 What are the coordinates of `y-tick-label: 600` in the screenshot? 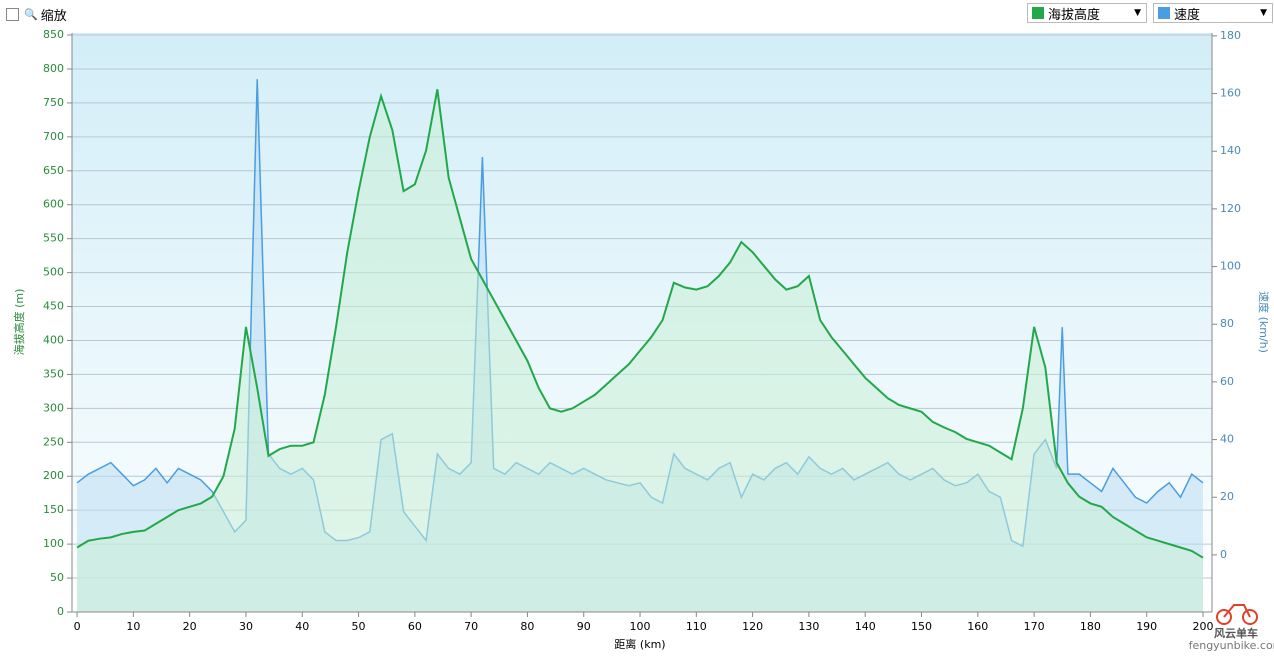 It's located at (53, 204).